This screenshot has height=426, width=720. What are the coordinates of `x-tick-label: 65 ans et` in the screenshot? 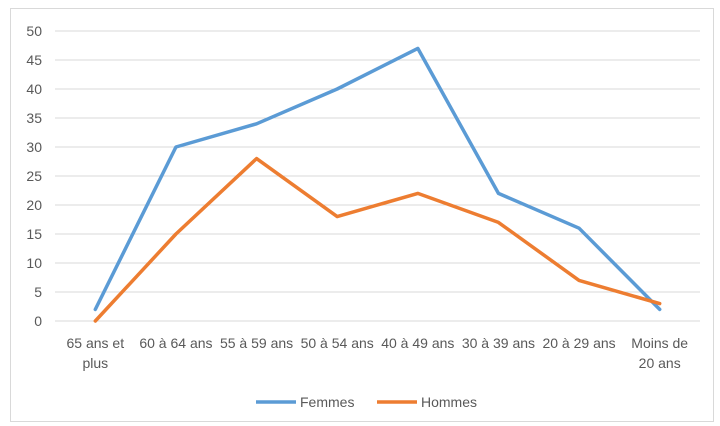 It's located at (96, 343).